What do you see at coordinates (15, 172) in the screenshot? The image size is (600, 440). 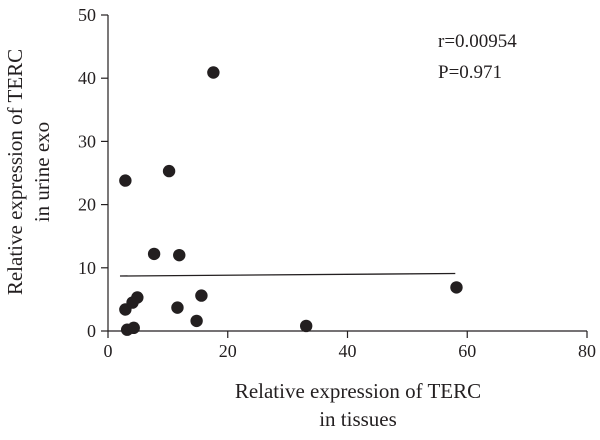 I see `y-axis-label-line-1: Relative expression of TERC` at bounding box center [15, 172].